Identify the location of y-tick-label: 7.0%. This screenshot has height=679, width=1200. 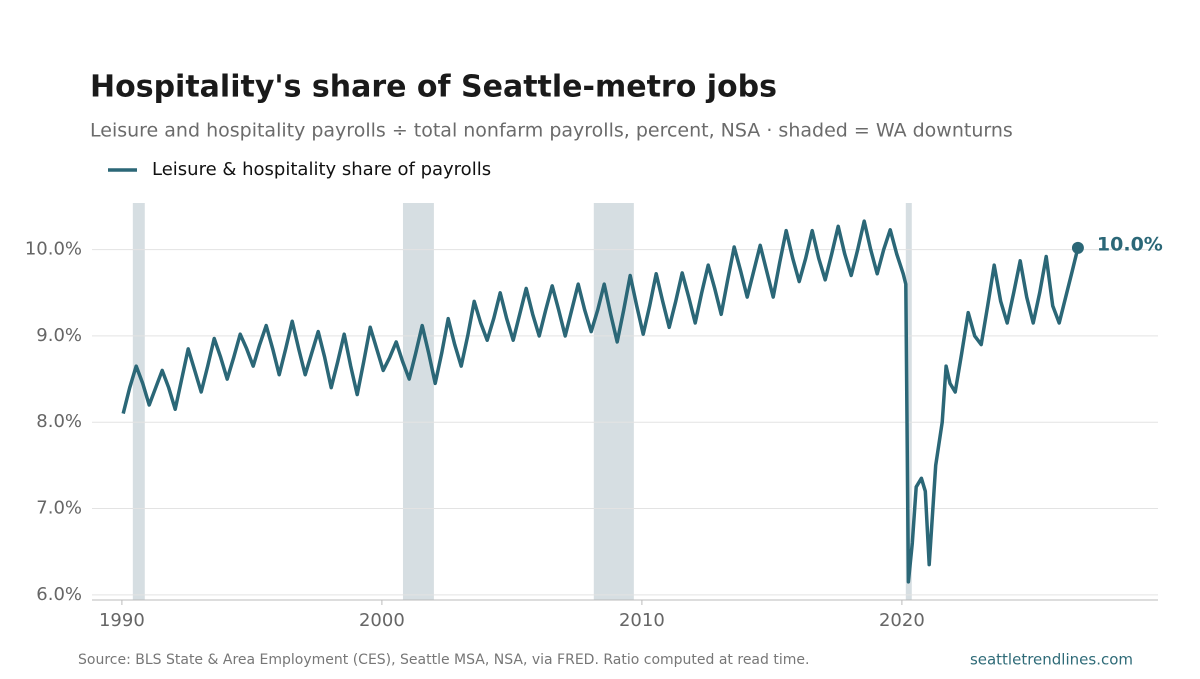
(59, 508).